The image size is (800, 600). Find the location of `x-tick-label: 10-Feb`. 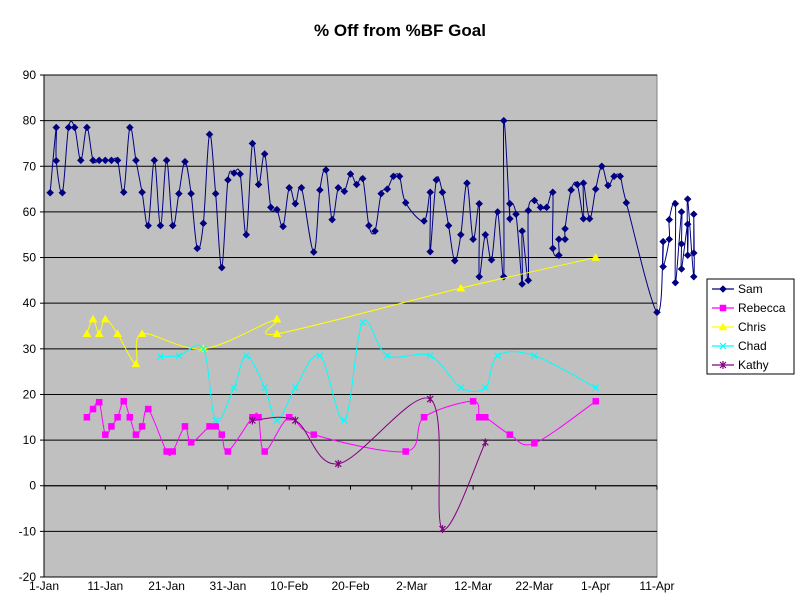

x-tick-label: 10-Feb is located at coordinates (289, 586).